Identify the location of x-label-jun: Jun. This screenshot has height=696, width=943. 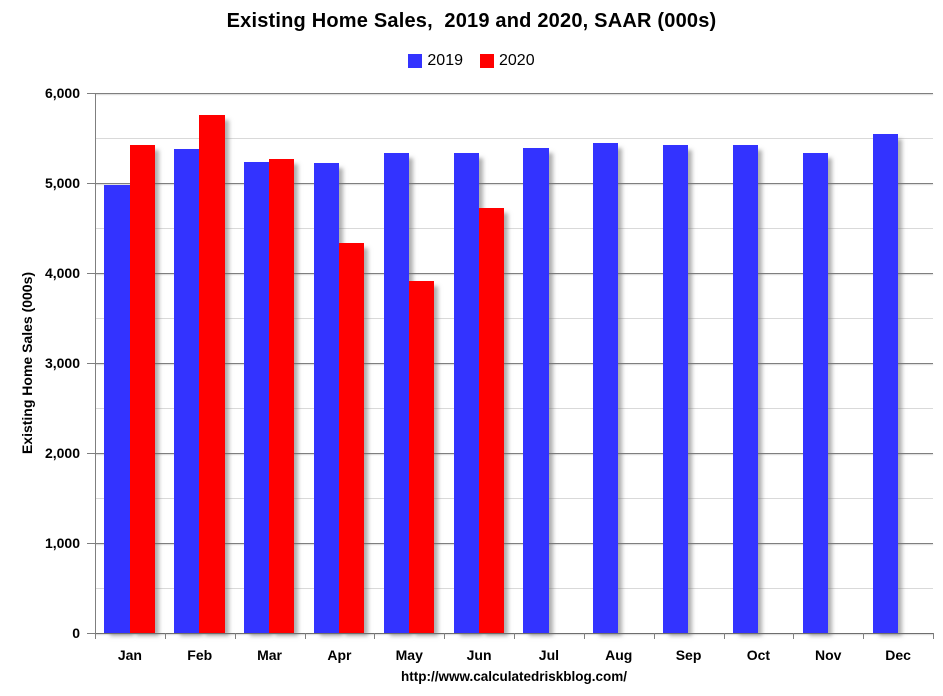
(479, 655).